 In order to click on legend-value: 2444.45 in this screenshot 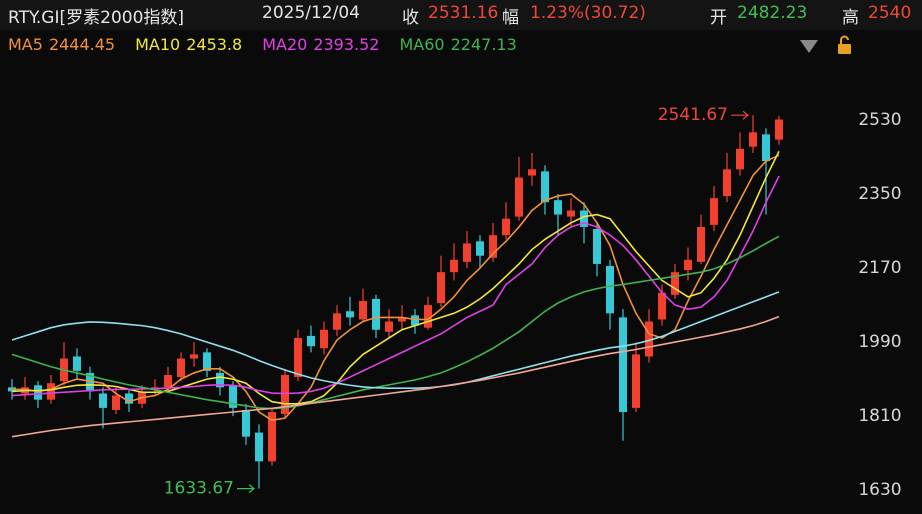, I will do `click(82, 44)`.